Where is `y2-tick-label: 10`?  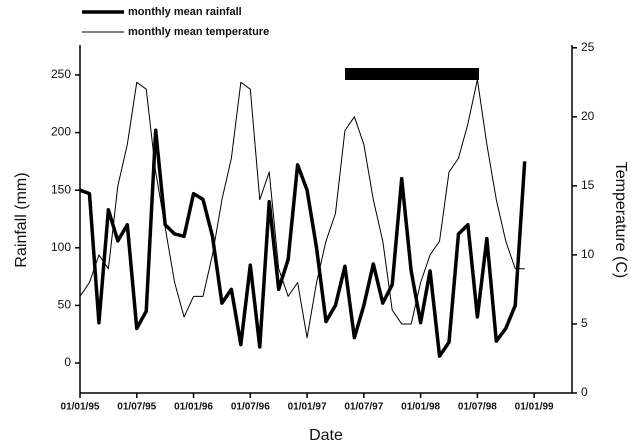
y2-tick-label: 10 is located at coordinates (588, 254).